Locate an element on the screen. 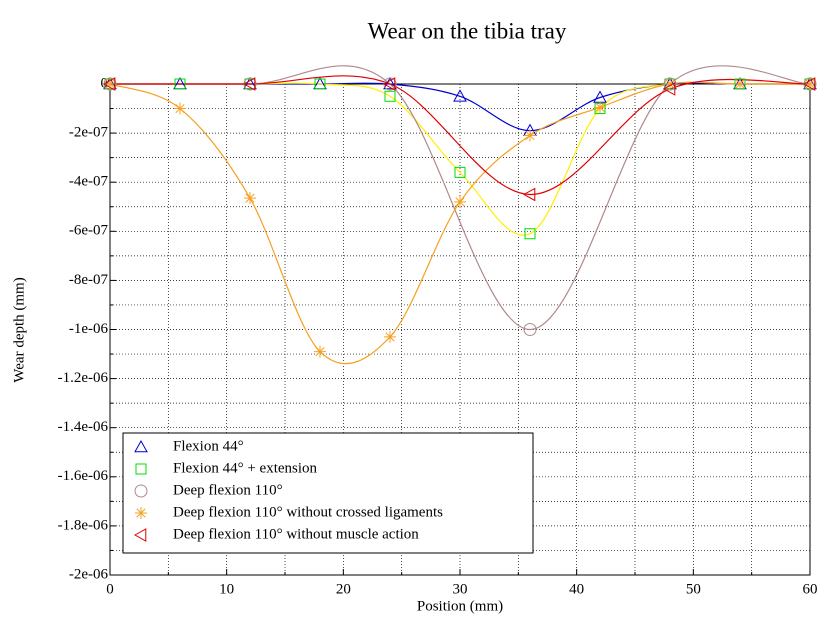 This screenshot has width=822, height=619. y-tick-label: -2e-07 is located at coordinates (89, 133).